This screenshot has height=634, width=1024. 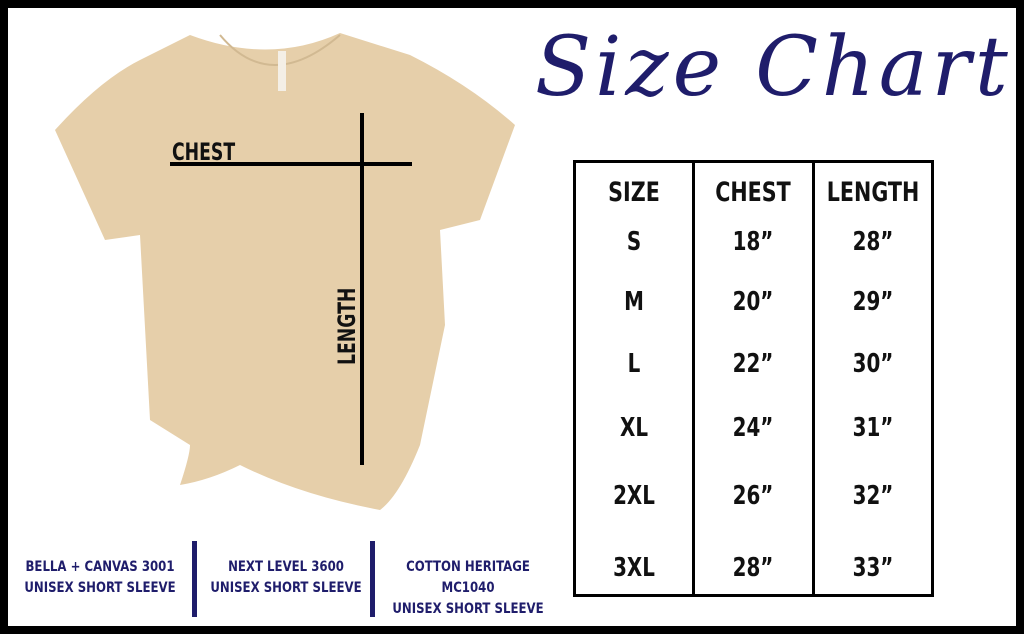 What do you see at coordinates (873, 364) in the screenshot?
I see `table-cell: 30”` at bounding box center [873, 364].